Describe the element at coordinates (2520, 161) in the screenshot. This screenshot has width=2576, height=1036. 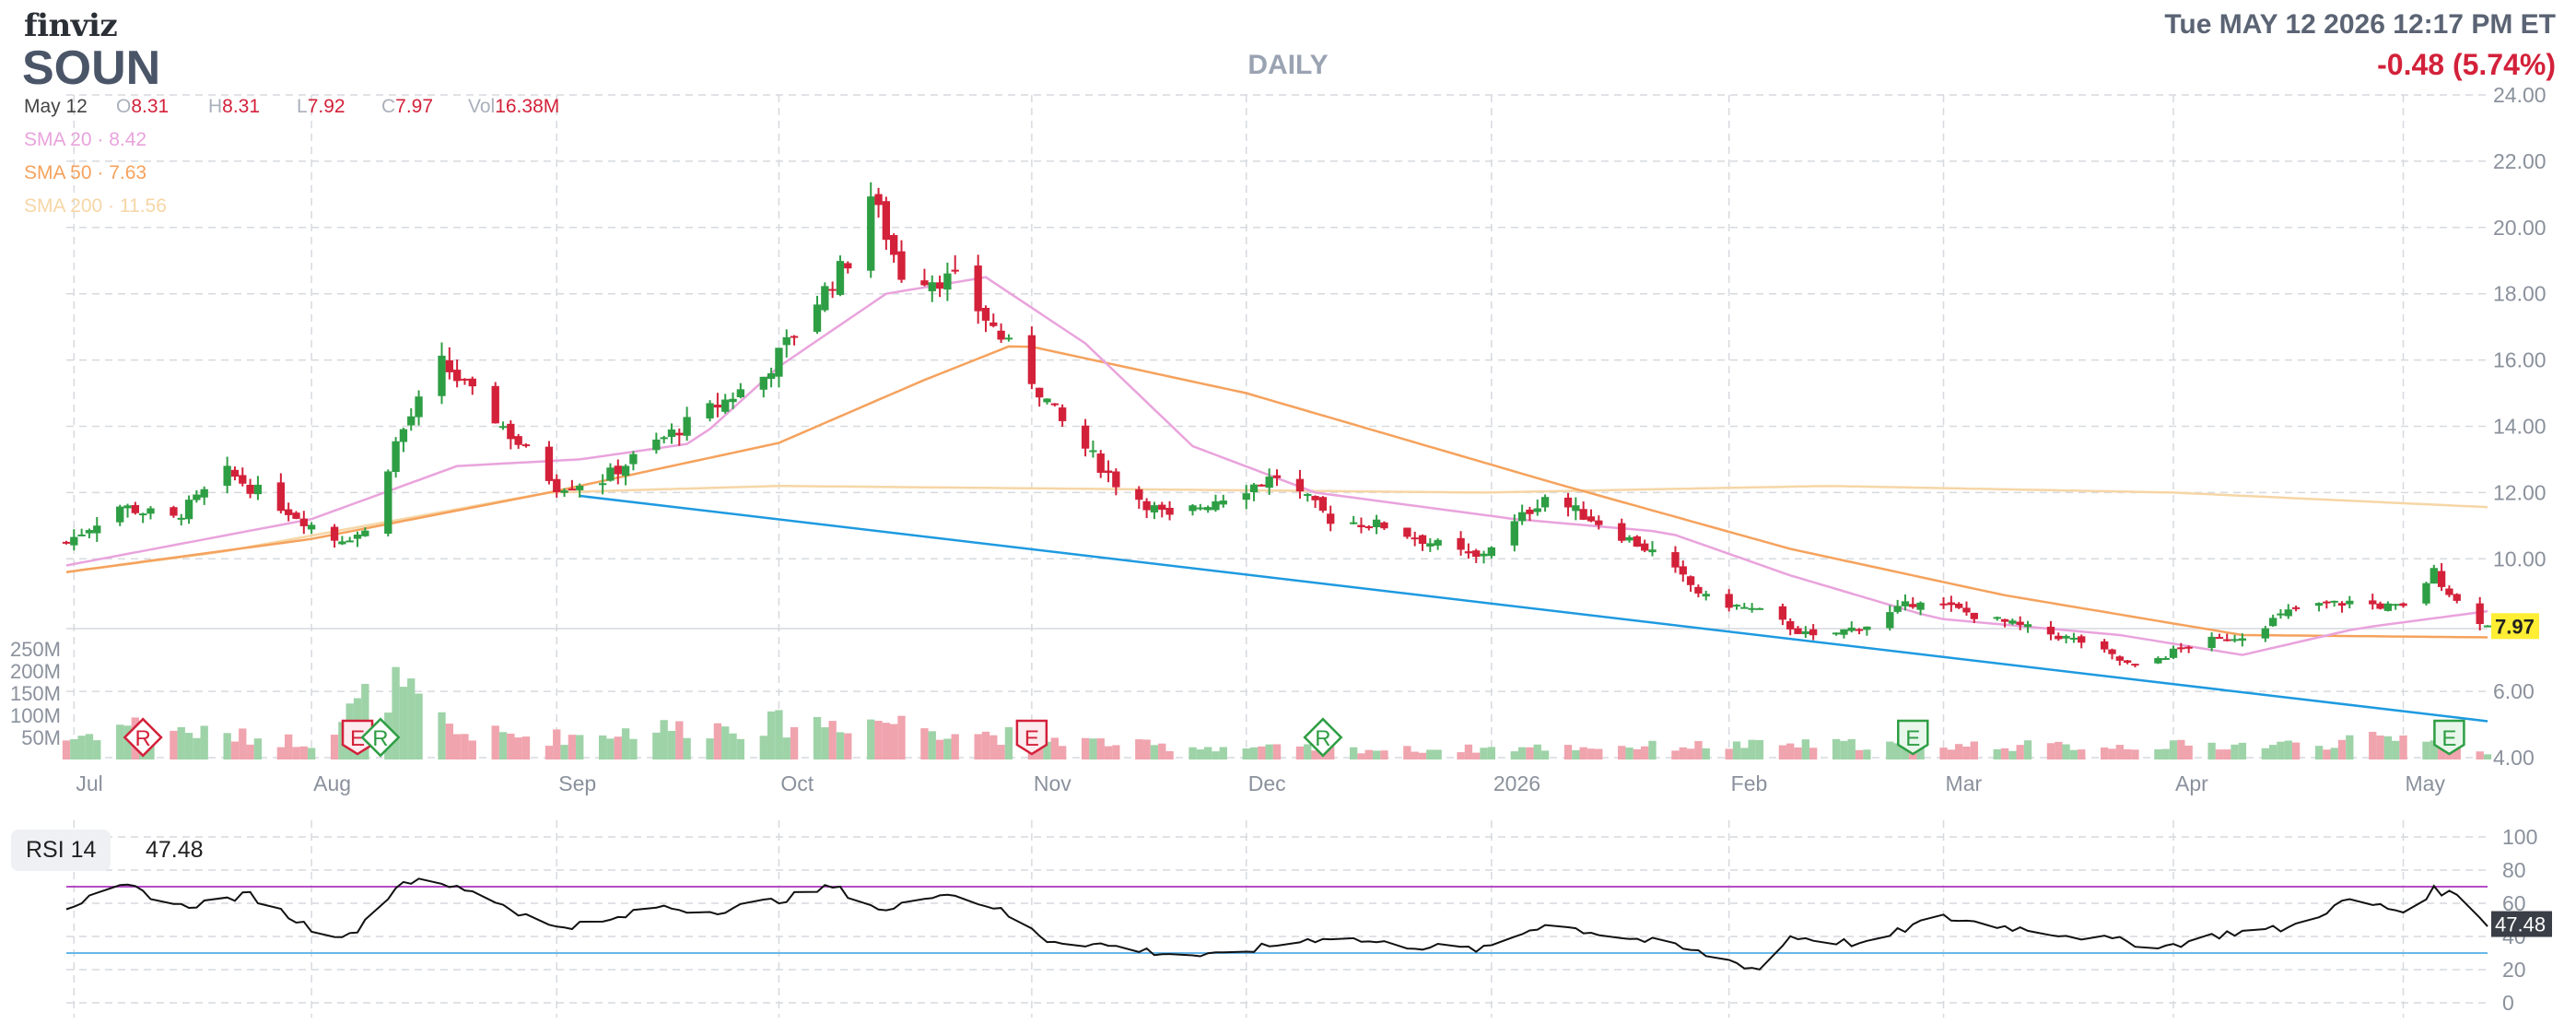
I see `price-tick-label: 22.00` at that location.